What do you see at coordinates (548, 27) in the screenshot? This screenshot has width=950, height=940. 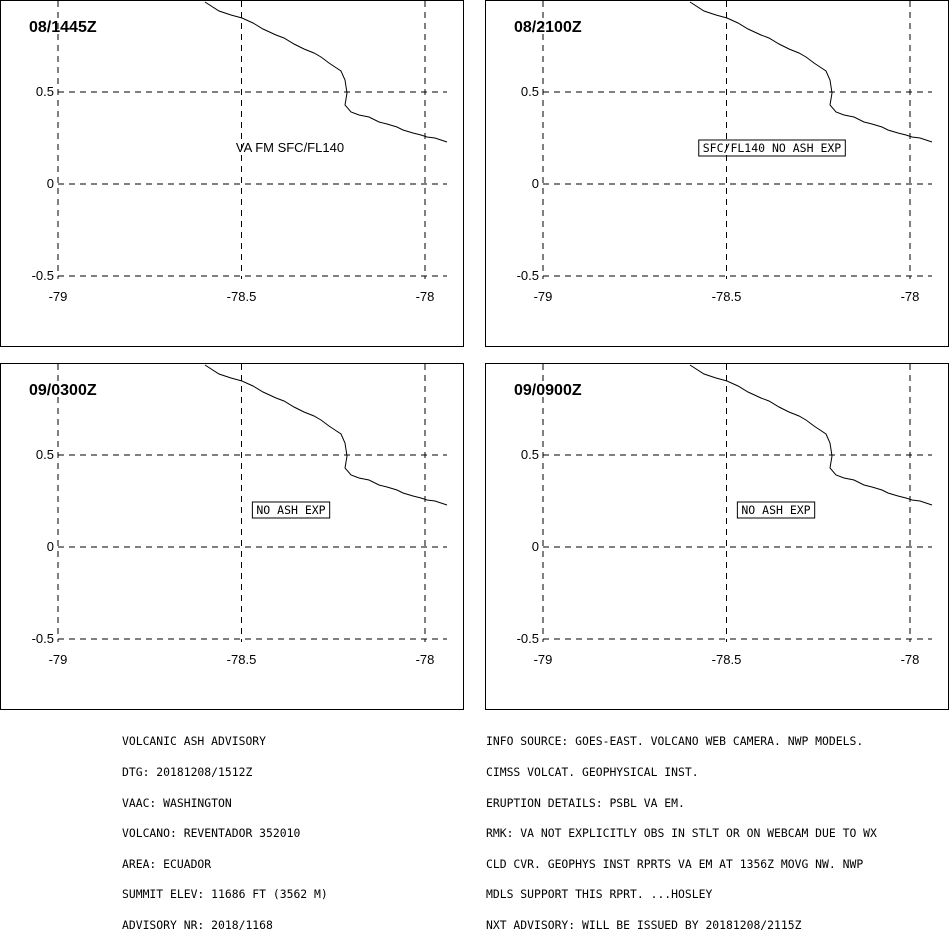 I see `panel-title: 08/2100Z` at bounding box center [548, 27].